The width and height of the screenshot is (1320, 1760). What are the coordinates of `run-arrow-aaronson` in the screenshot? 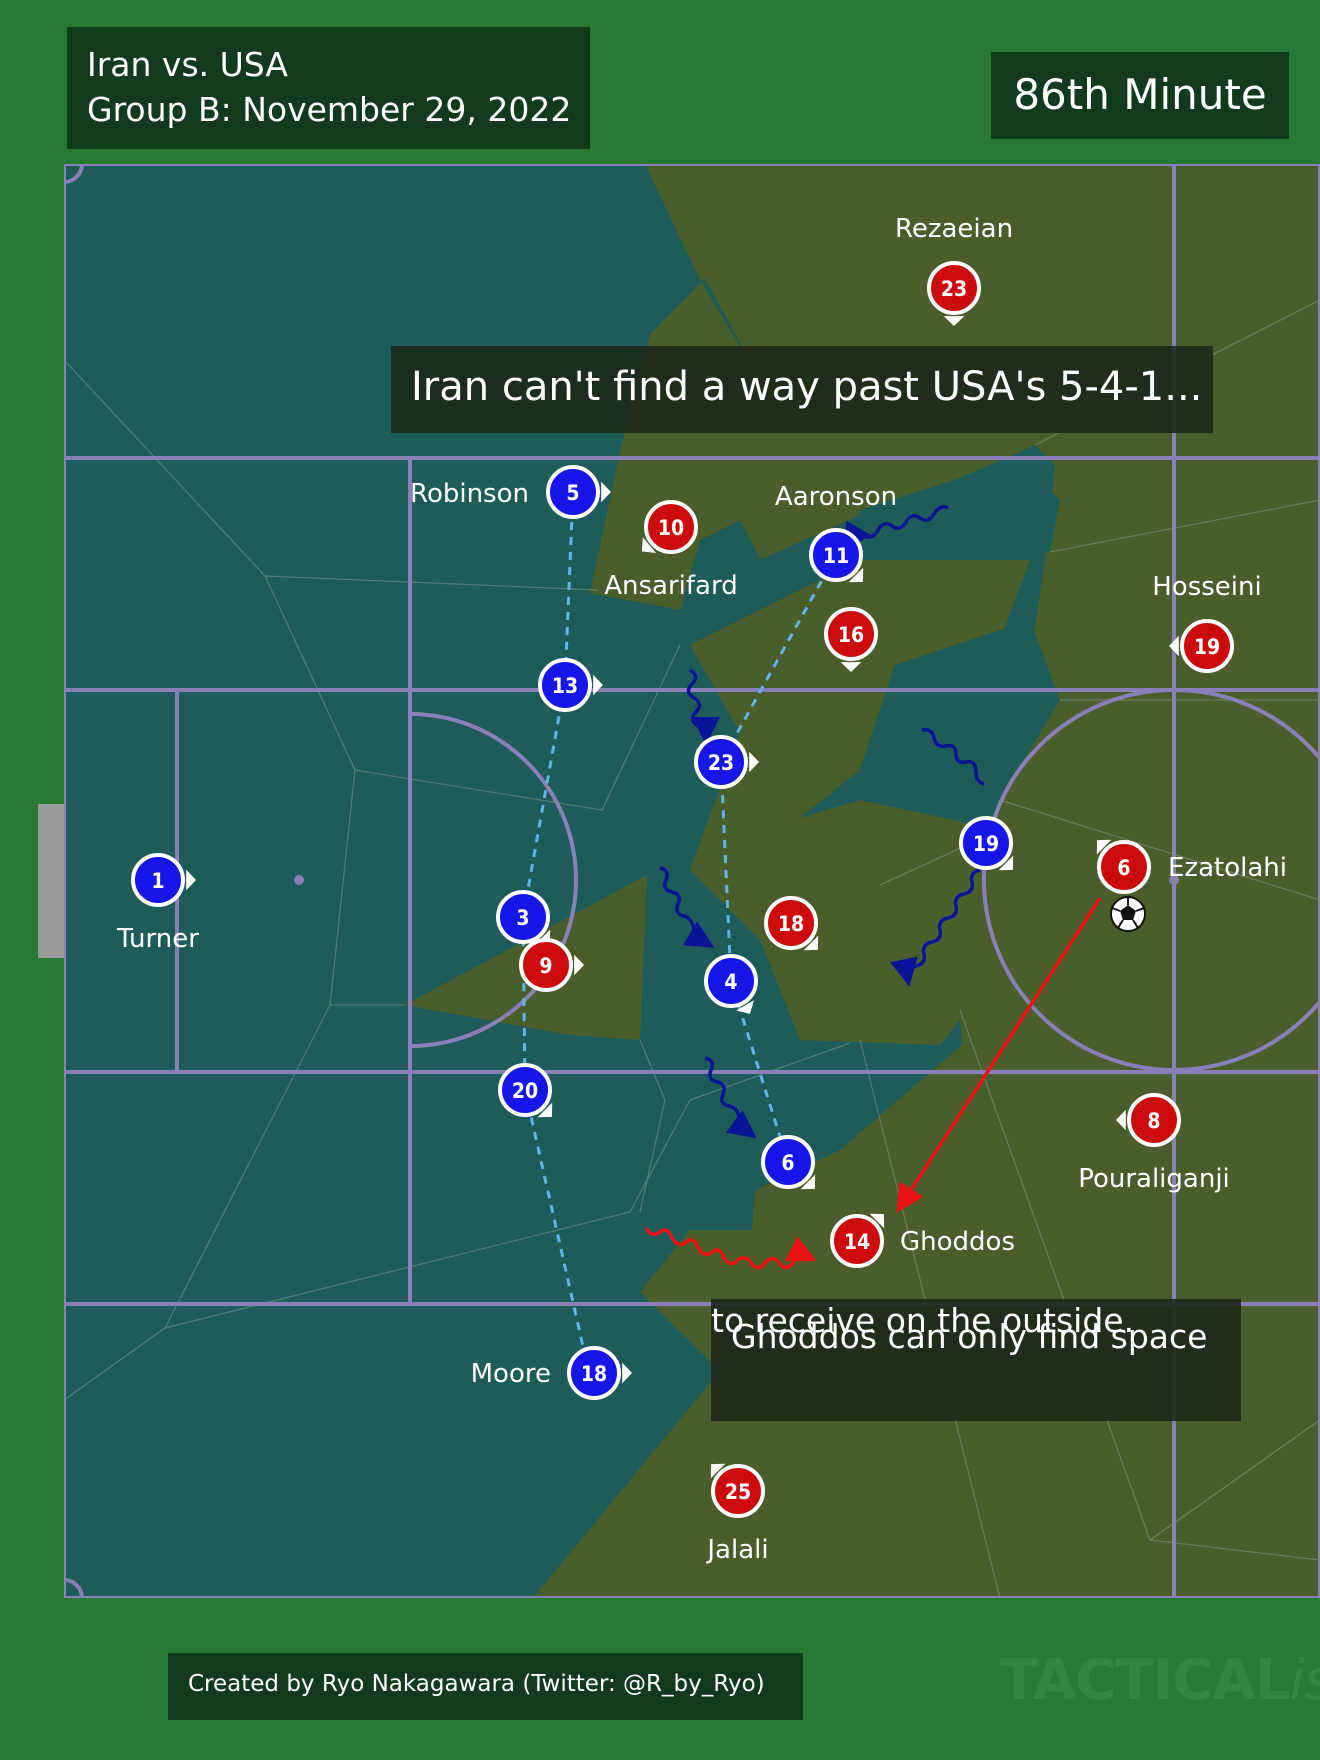 It's located at (896, 529).